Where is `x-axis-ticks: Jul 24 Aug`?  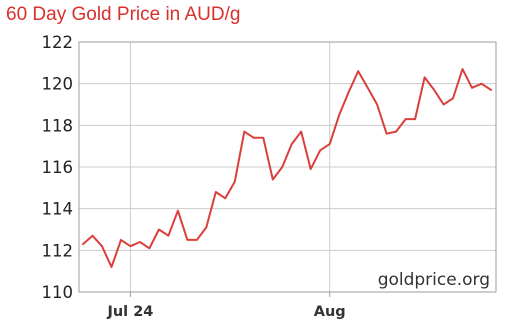
x-axis-ticks: Jul 24 Aug is located at coordinates (226, 306).